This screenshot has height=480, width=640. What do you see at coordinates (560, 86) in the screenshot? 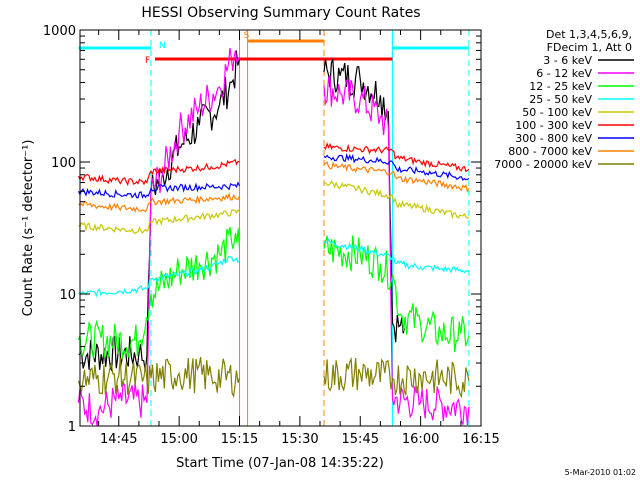
I see `legend-entry-label: 12 - 25 keV` at bounding box center [560, 86].